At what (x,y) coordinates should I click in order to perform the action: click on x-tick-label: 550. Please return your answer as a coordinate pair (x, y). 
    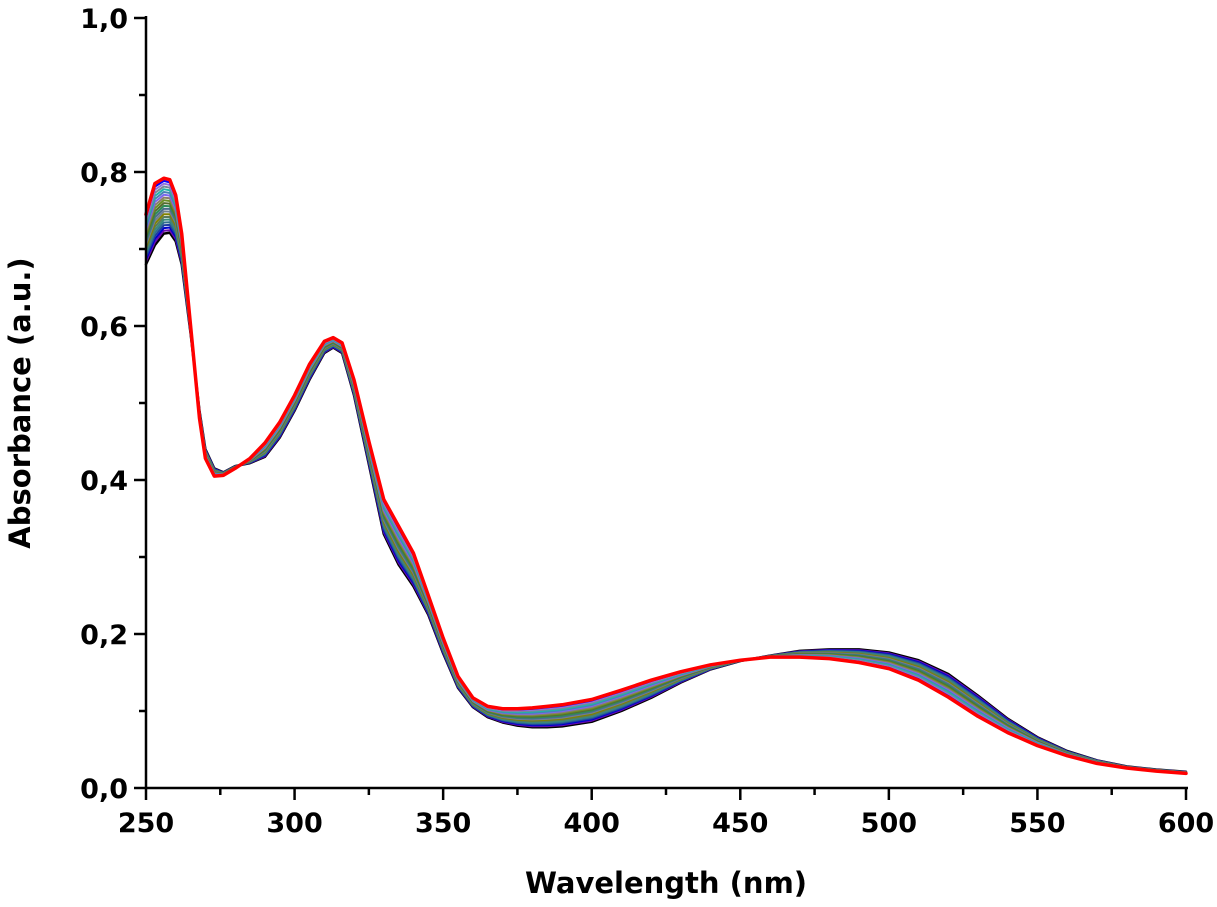
    Looking at the image, I should click on (1037, 823).